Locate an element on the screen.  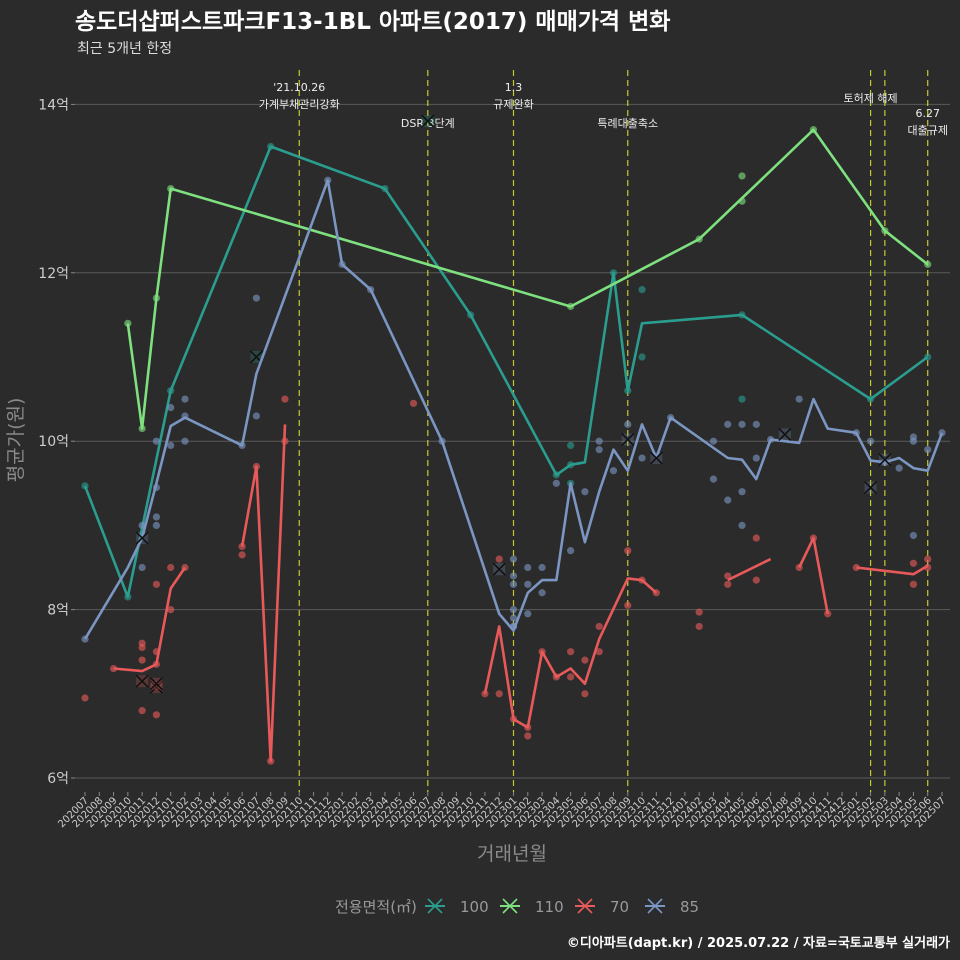
y-tick-label: 14억 is located at coordinates (53, 105).